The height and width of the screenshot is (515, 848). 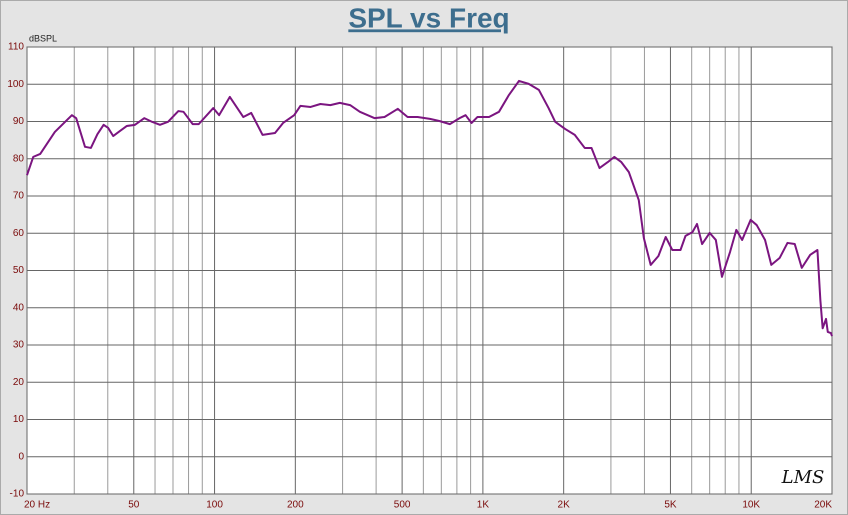 I want to click on y-tick-label: 70, so click(x=19, y=196).